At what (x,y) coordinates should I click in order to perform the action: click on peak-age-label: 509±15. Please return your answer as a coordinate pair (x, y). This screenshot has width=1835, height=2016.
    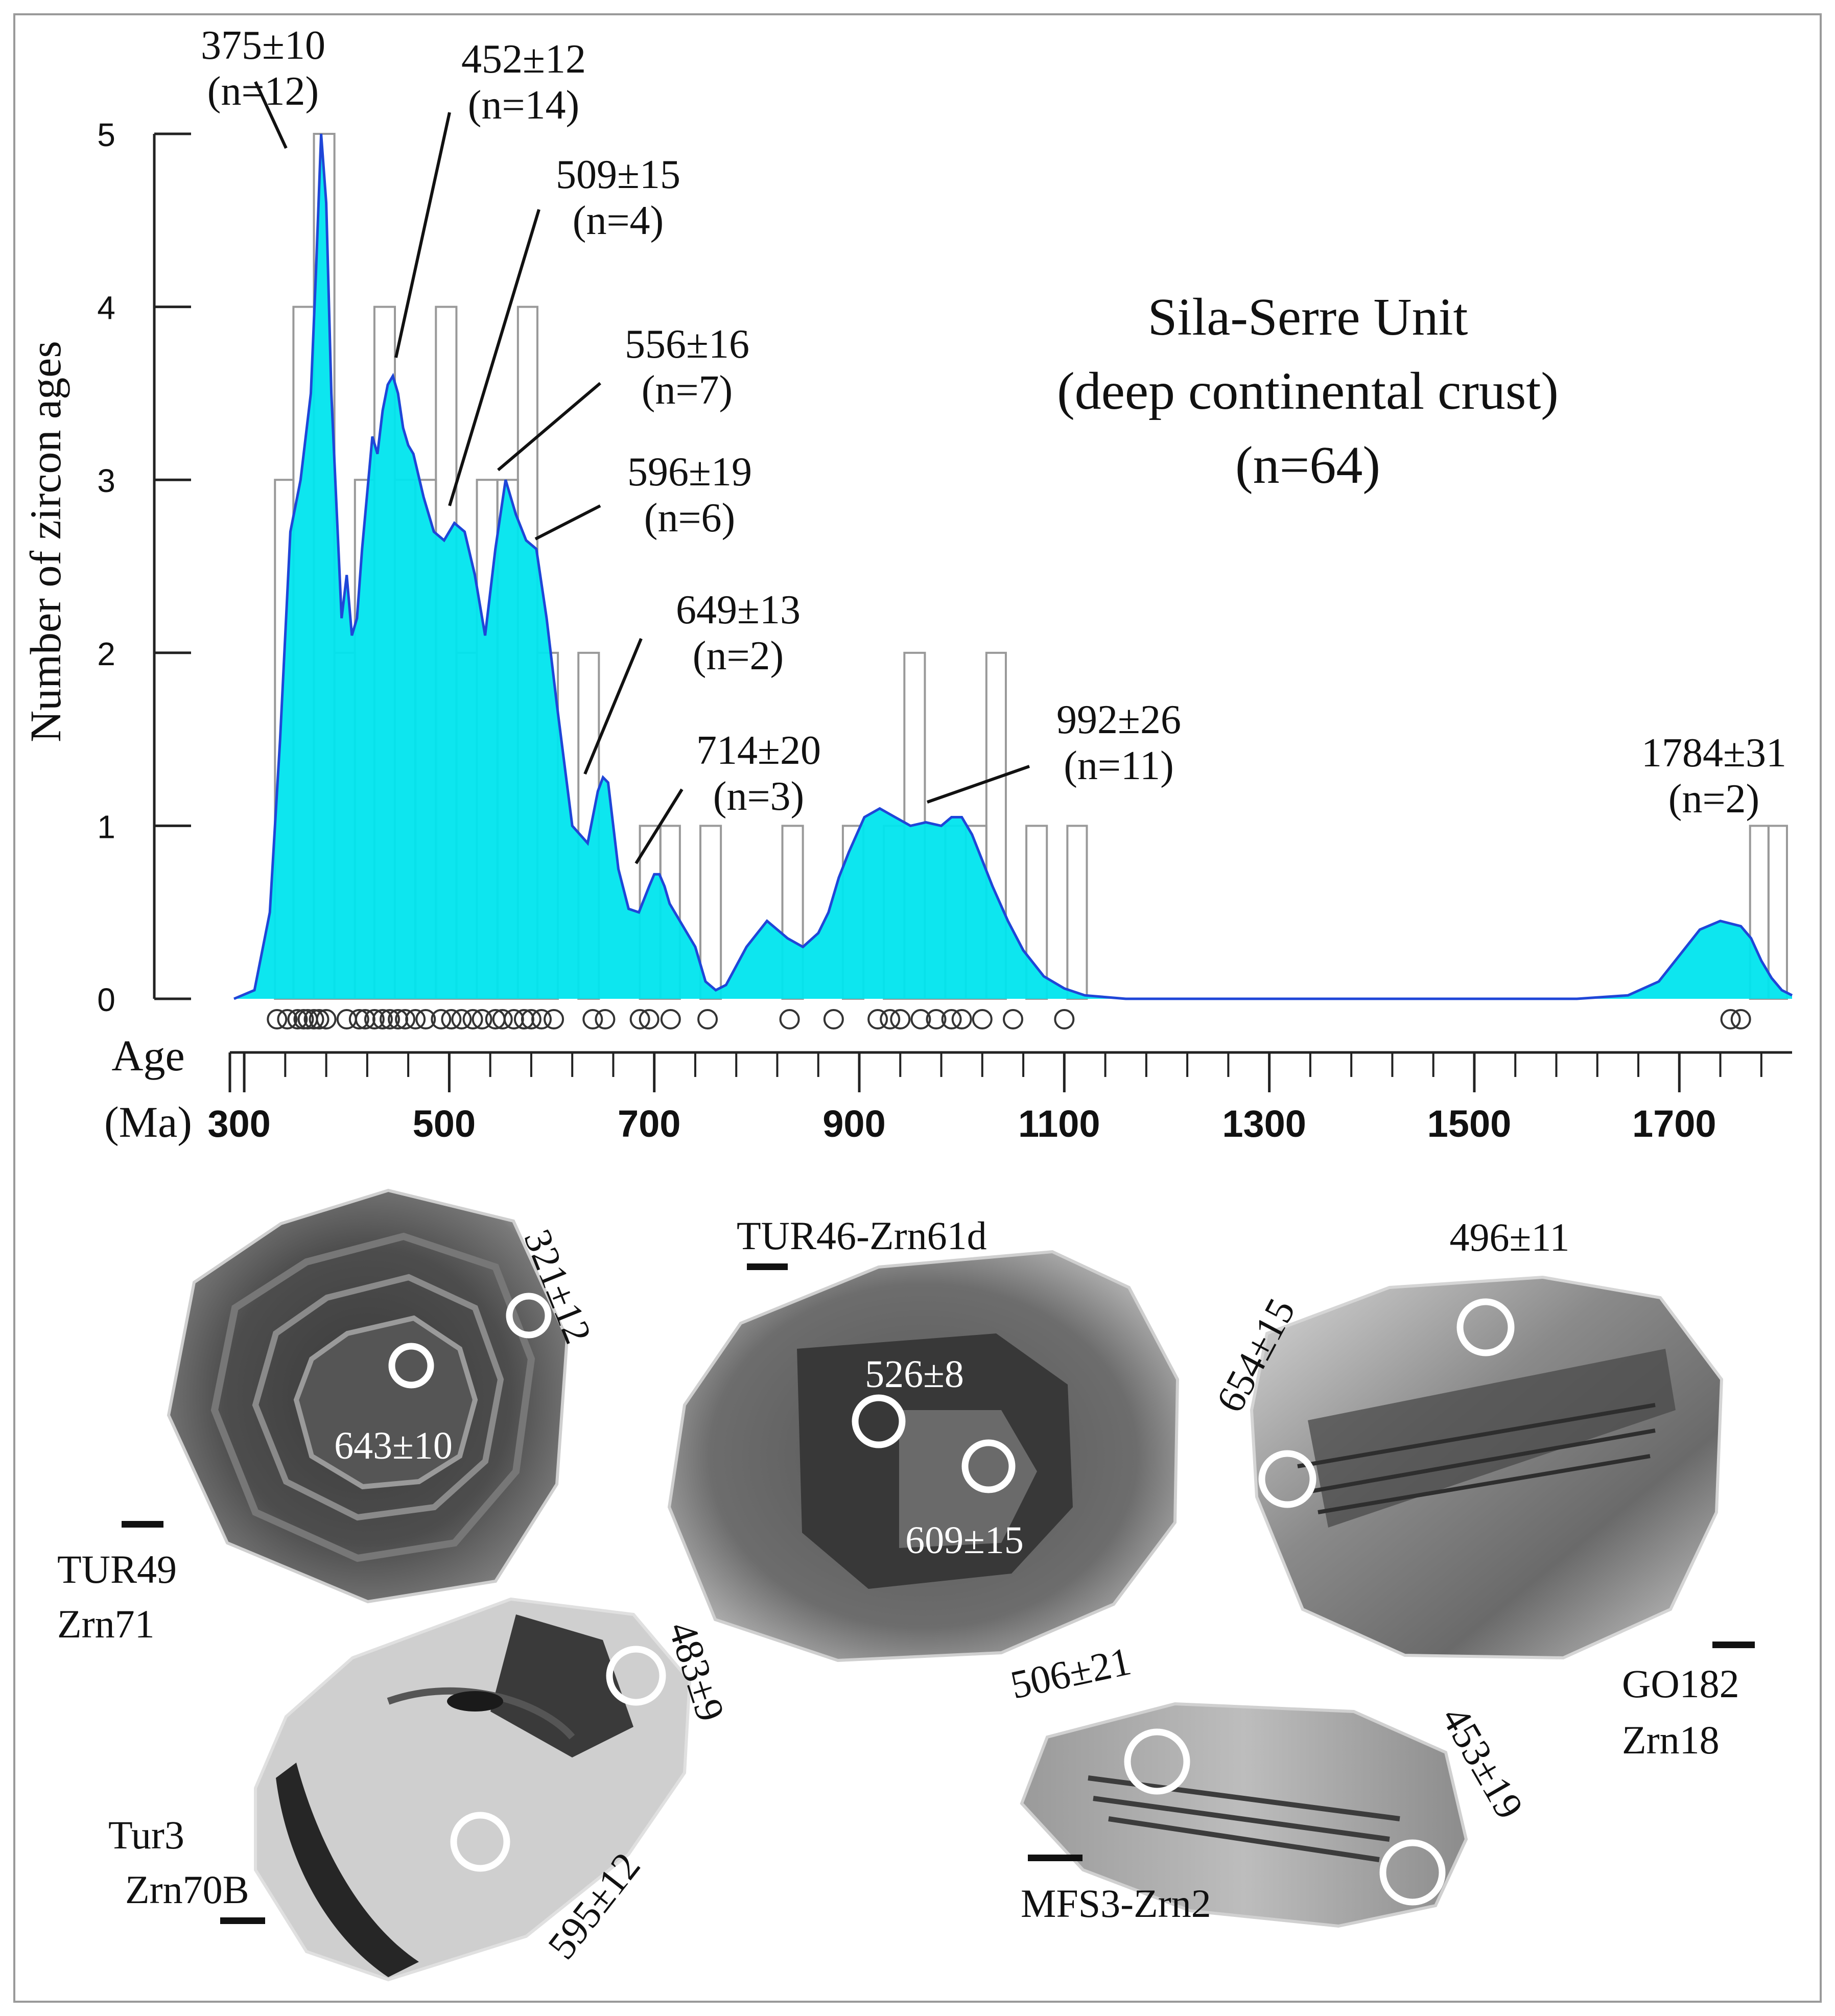
    Looking at the image, I should click on (618, 174).